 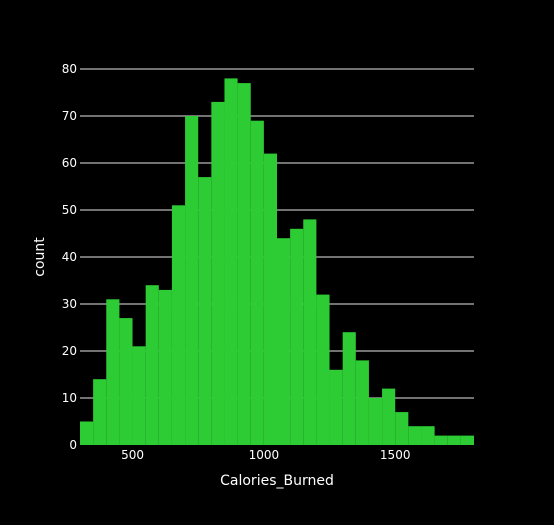 What do you see at coordinates (69, 163) in the screenshot?
I see `y-tick-label: 60` at bounding box center [69, 163].